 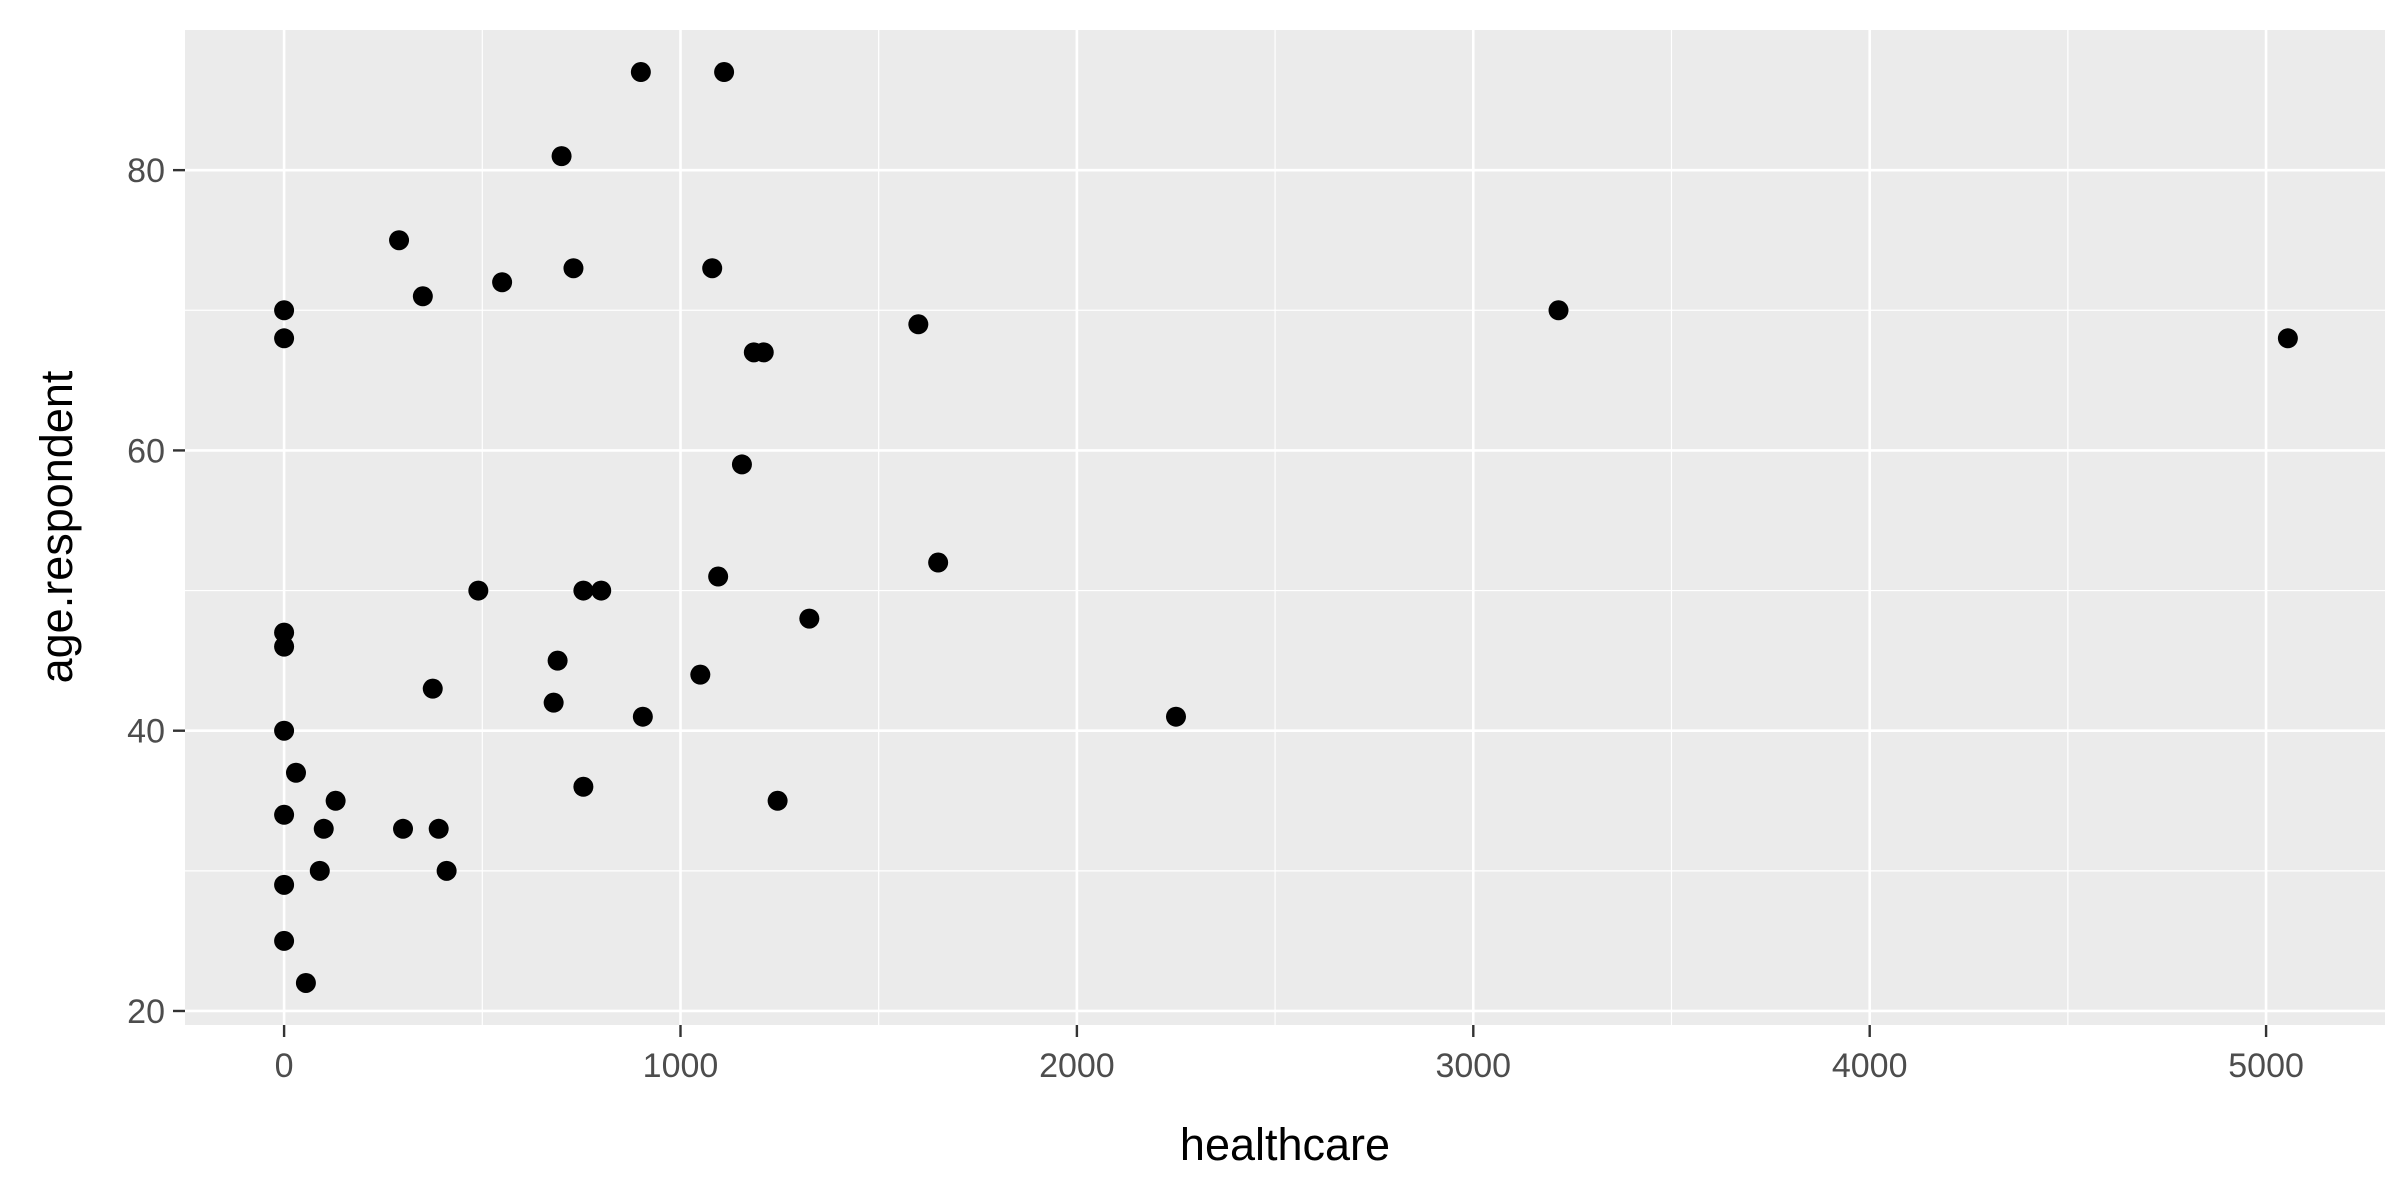 What do you see at coordinates (1473, 1066) in the screenshot?
I see `x-tick-label: 3000` at bounding box center [1473, 1066].